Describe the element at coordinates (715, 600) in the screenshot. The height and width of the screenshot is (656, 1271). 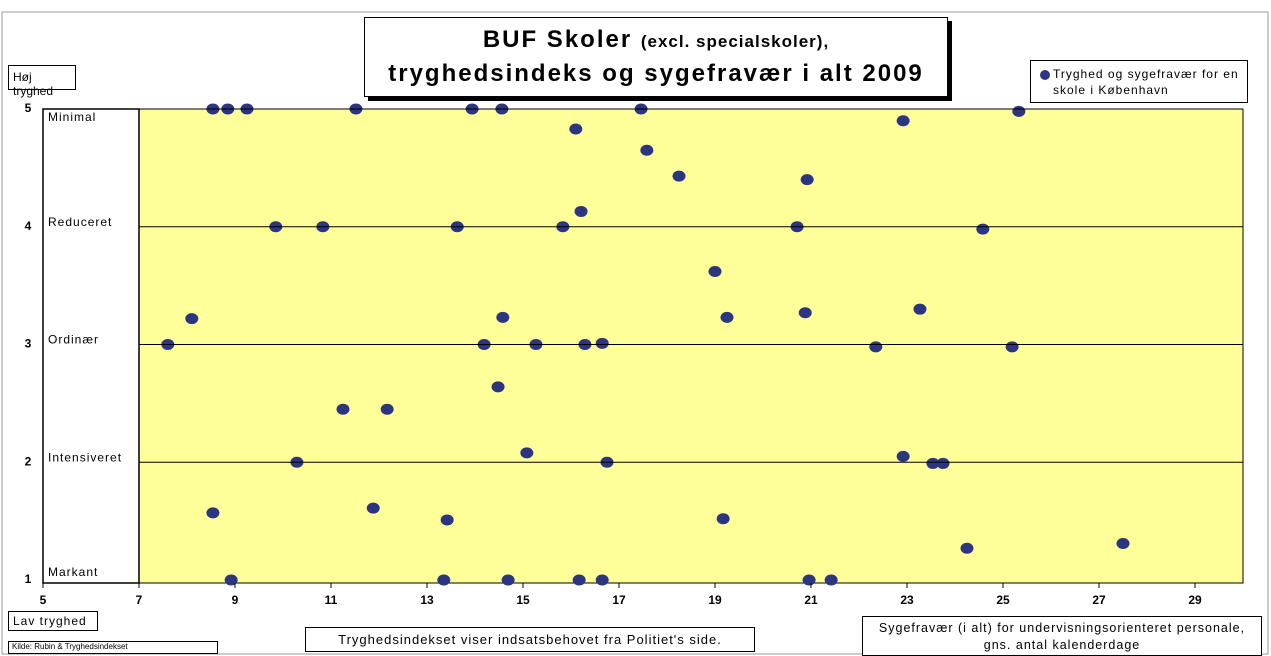
I see `x-tick-label: 19` at that location.